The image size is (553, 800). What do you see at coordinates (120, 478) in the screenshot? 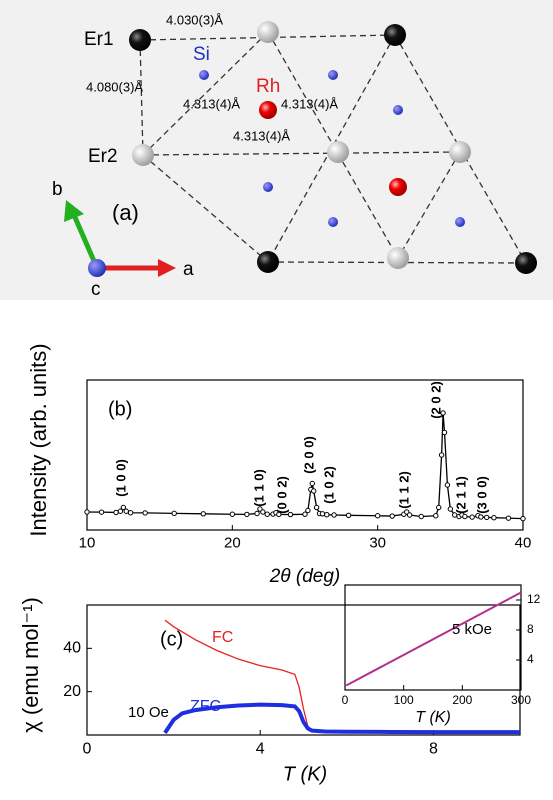
I see `annotation: (1 0 0)` at bounding box center [120, 478].